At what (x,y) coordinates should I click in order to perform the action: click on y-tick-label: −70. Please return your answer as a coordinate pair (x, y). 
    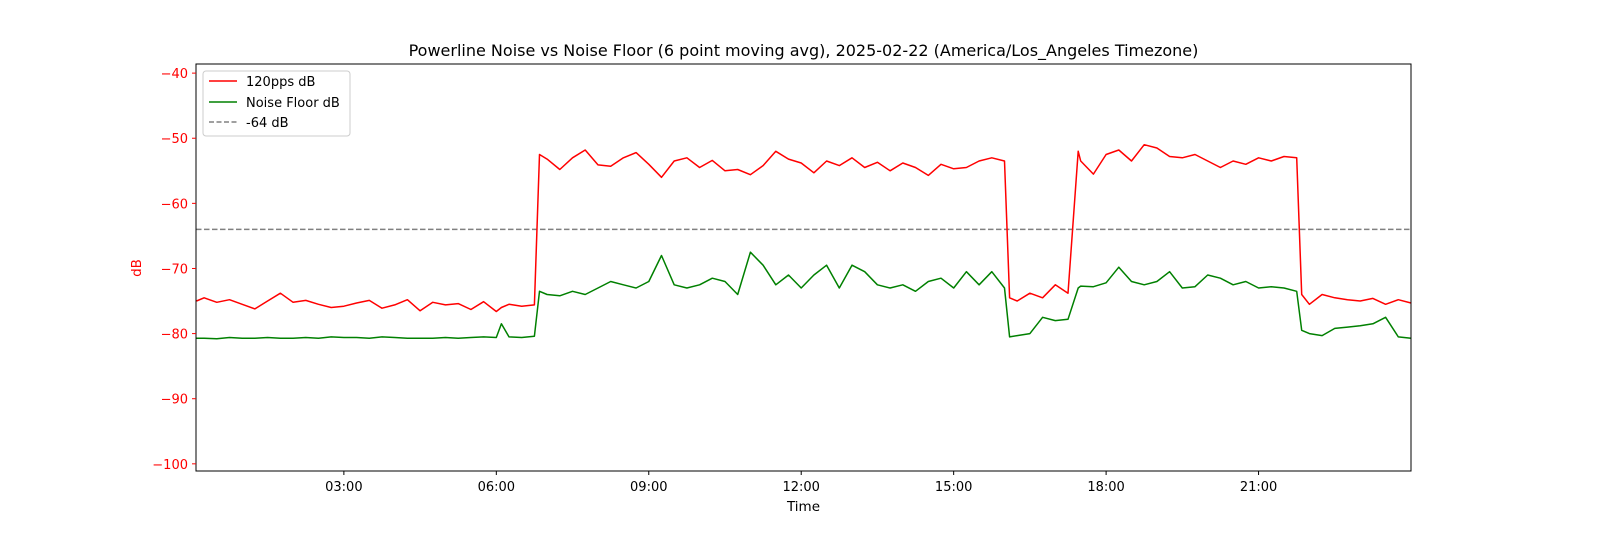
    Looking at the image, I should click on (174, 269).